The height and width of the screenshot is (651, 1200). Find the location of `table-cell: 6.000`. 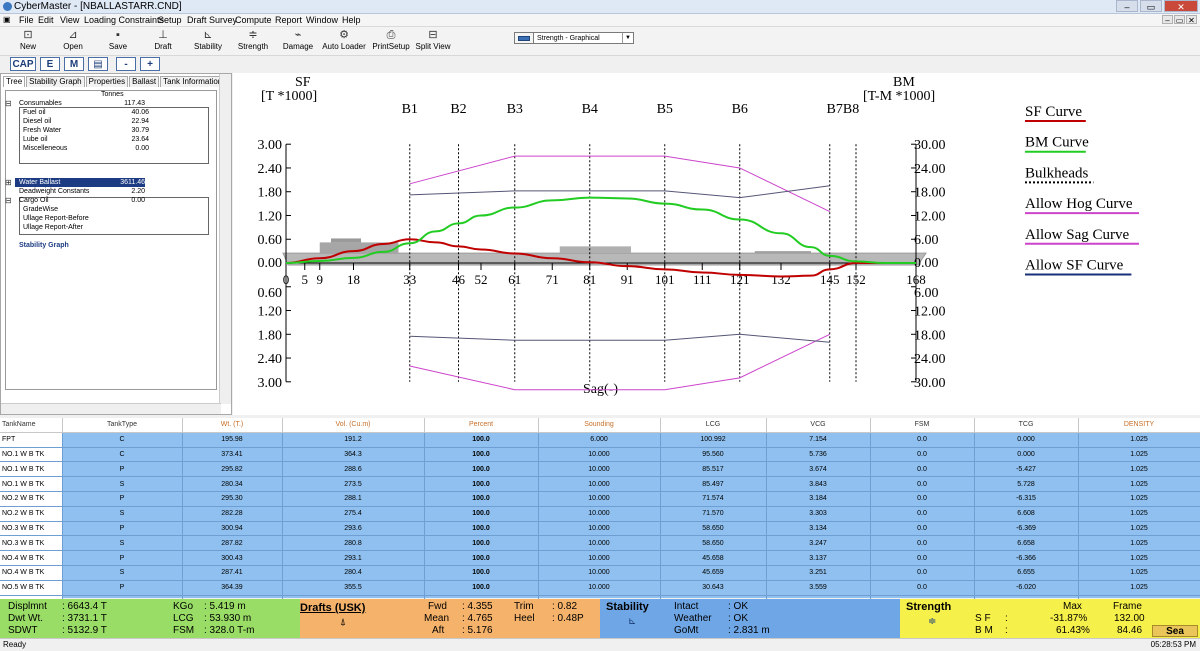

table-cell: 6.000 is located at coordinates (599, 440).